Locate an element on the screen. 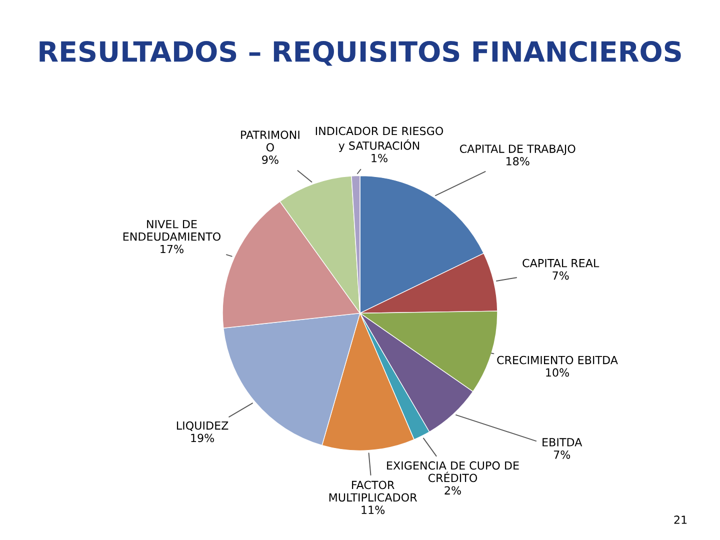  slice-label: INDICADOR DE RIESGO y SATURACIÓN is located at coordinates (380, 139).